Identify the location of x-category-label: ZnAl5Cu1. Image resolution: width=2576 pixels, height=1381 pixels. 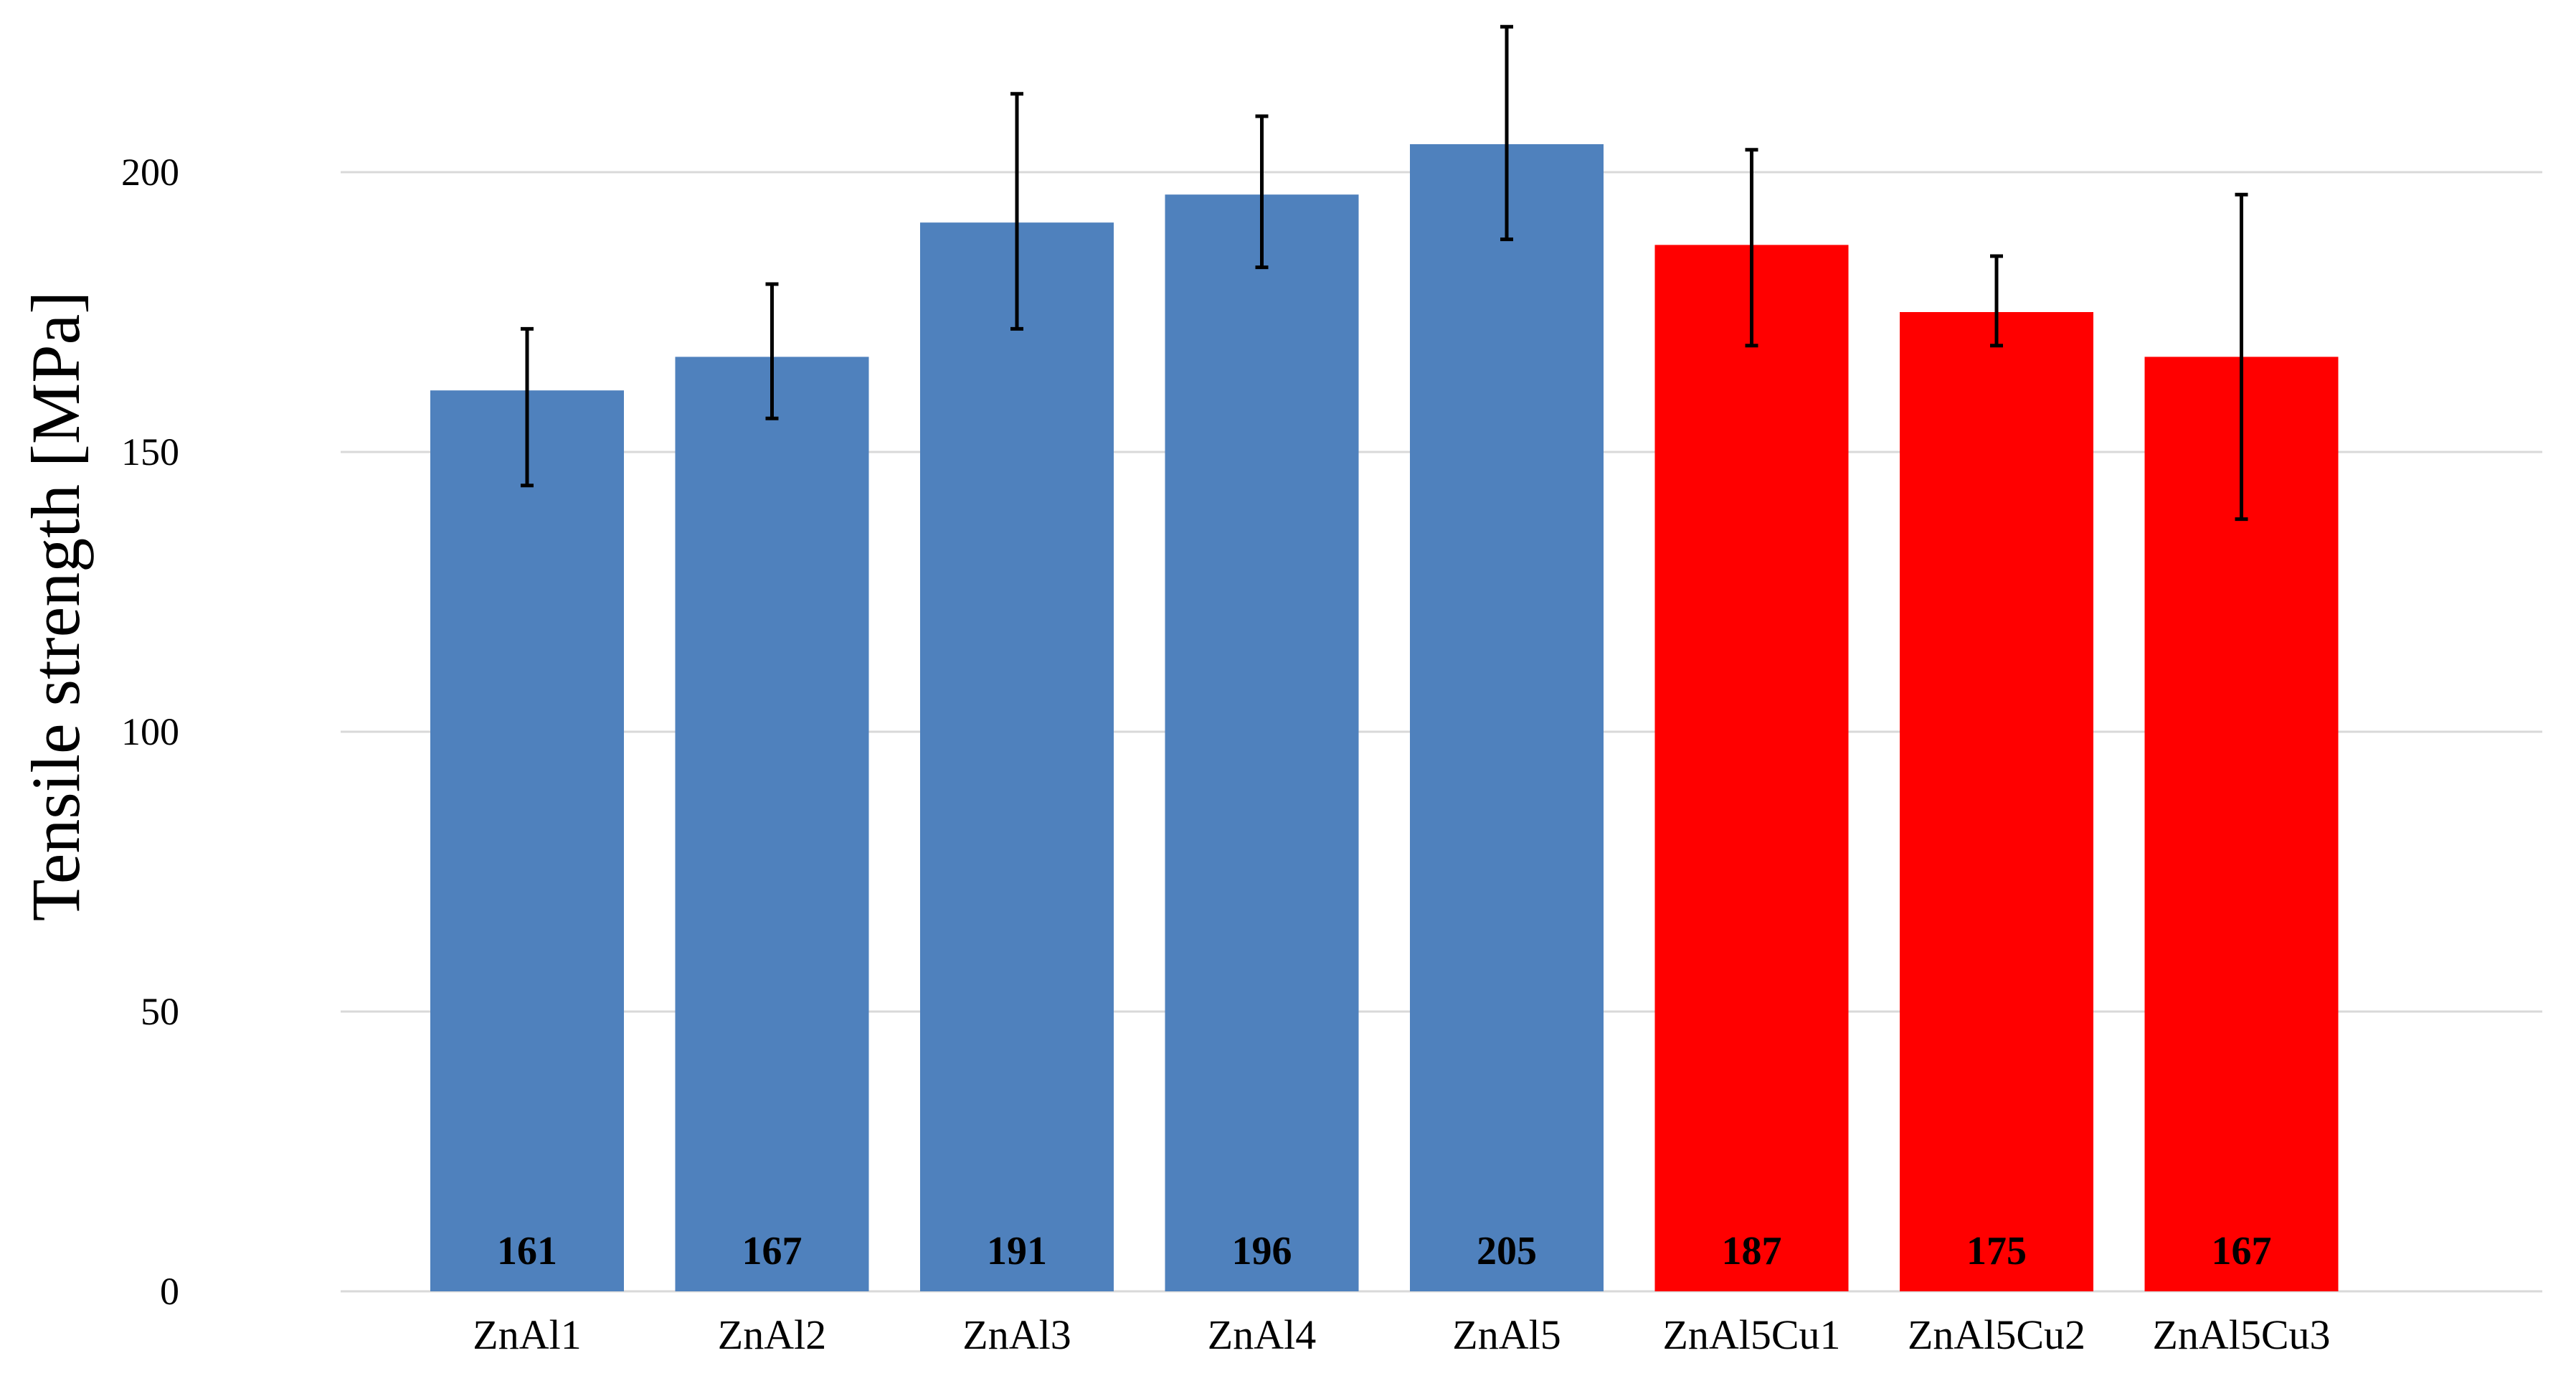
(1751, 1334).